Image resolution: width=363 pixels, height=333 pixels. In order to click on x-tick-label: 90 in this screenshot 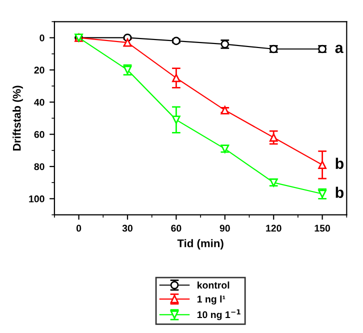, I will do `click(225, 228)`.